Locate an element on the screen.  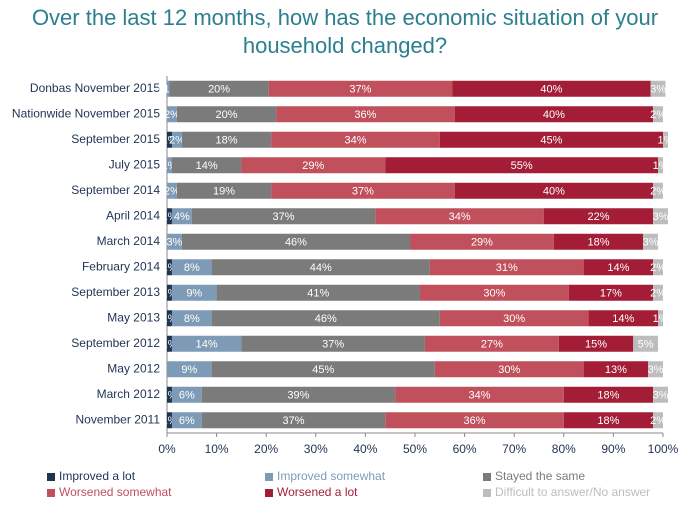
data-label: 1% is located at coordinates (661, 319).